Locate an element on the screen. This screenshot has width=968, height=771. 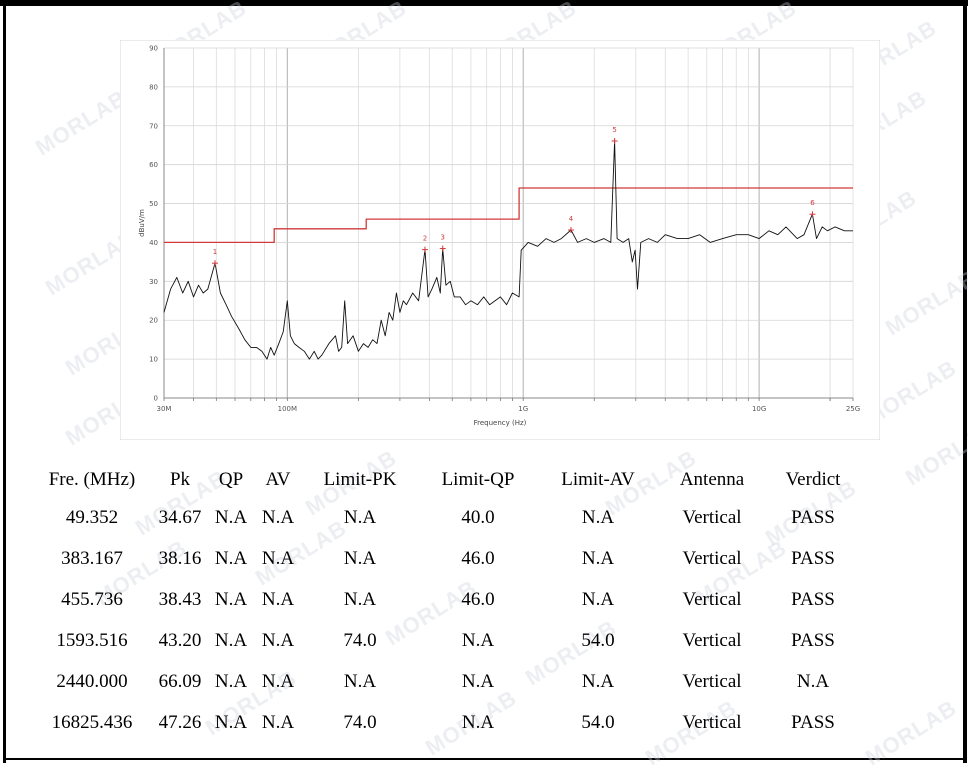
y-axis-label: dBuV/m is located at coordinates (142, 223).